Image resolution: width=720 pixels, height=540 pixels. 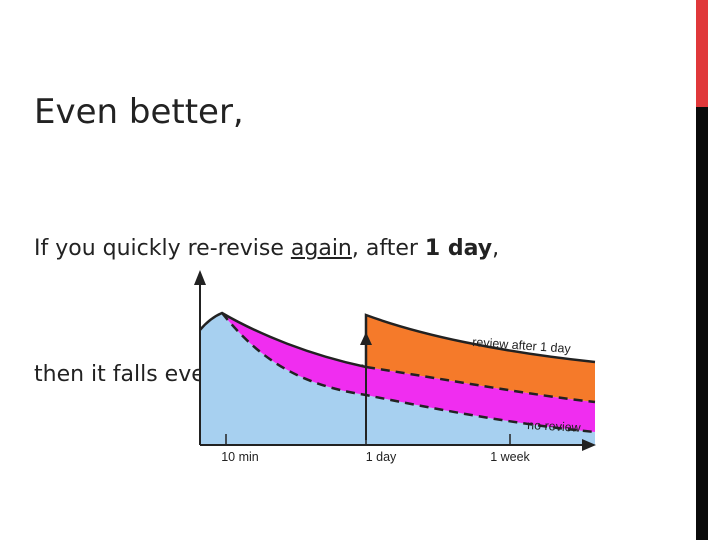 I want to click on x-label: 1 day, so click(x=381, y=457).